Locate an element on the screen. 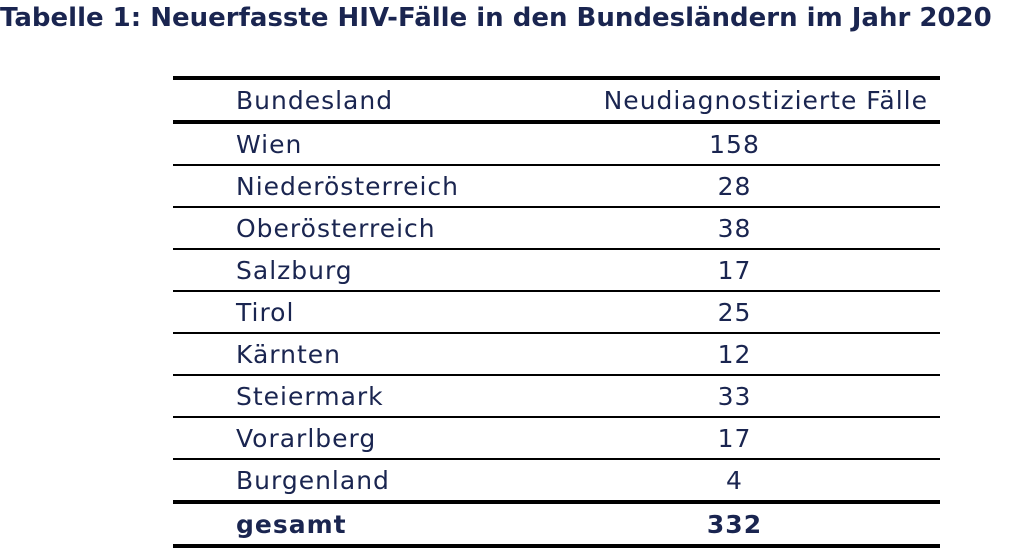  header-rule is located at coordinates (556, 122).